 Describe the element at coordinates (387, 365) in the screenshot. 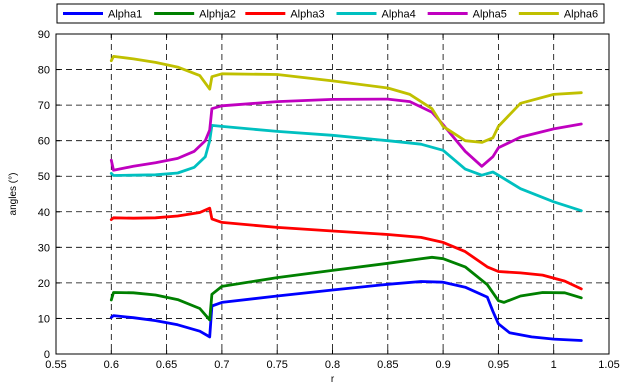

I see `x-tick-label: 0.85` at that location.